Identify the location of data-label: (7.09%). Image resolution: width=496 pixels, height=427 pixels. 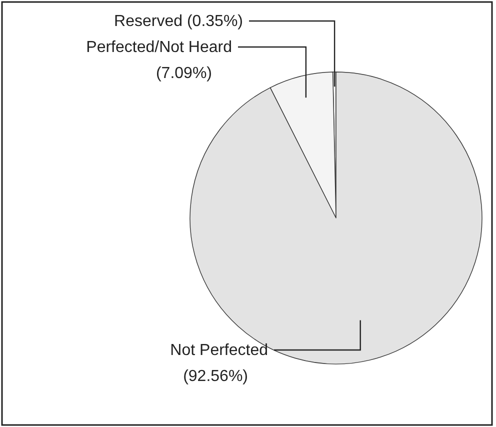
(184, 73).